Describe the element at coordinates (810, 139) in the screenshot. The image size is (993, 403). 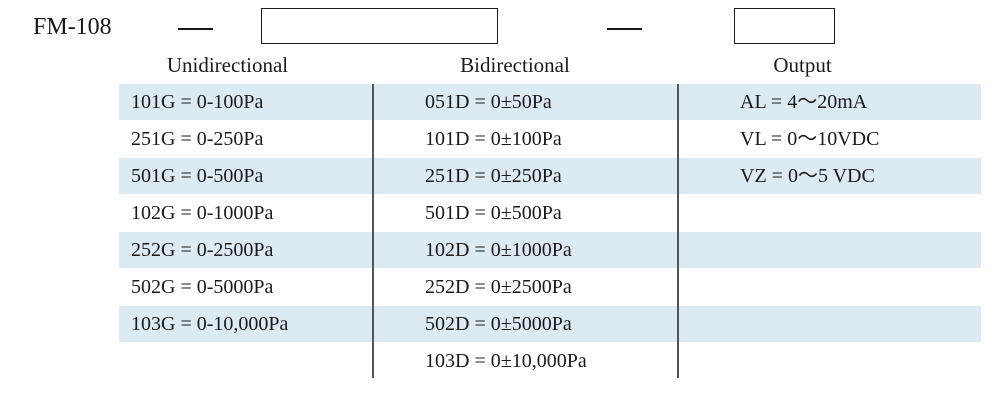
I see `output-cell: VL = 0～10VDC` at that location.